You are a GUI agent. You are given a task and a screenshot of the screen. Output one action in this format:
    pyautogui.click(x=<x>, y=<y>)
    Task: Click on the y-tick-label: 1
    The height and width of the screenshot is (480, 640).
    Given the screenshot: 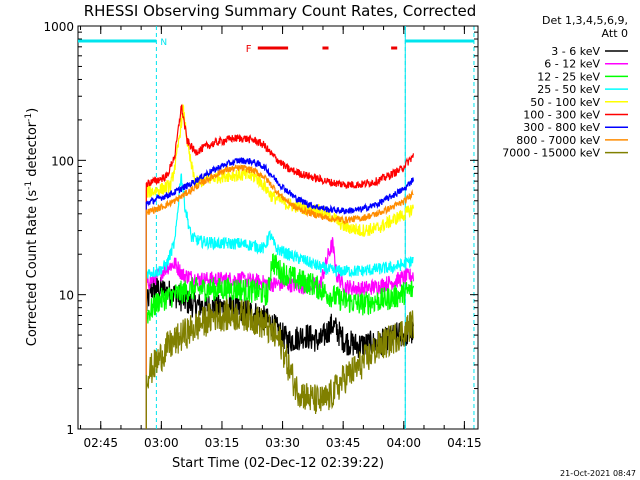 What is the action you would take?
    pyautogui.click(x=70, y=430)
    